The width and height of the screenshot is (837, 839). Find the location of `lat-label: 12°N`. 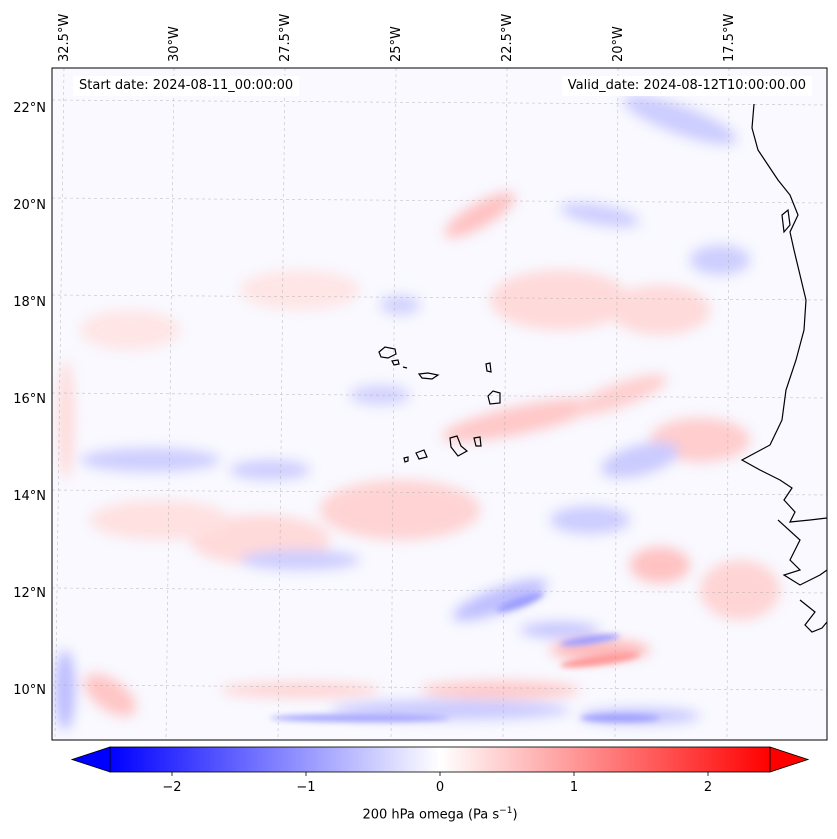

lat-label: 12°N is located at coordinates (29, 593).